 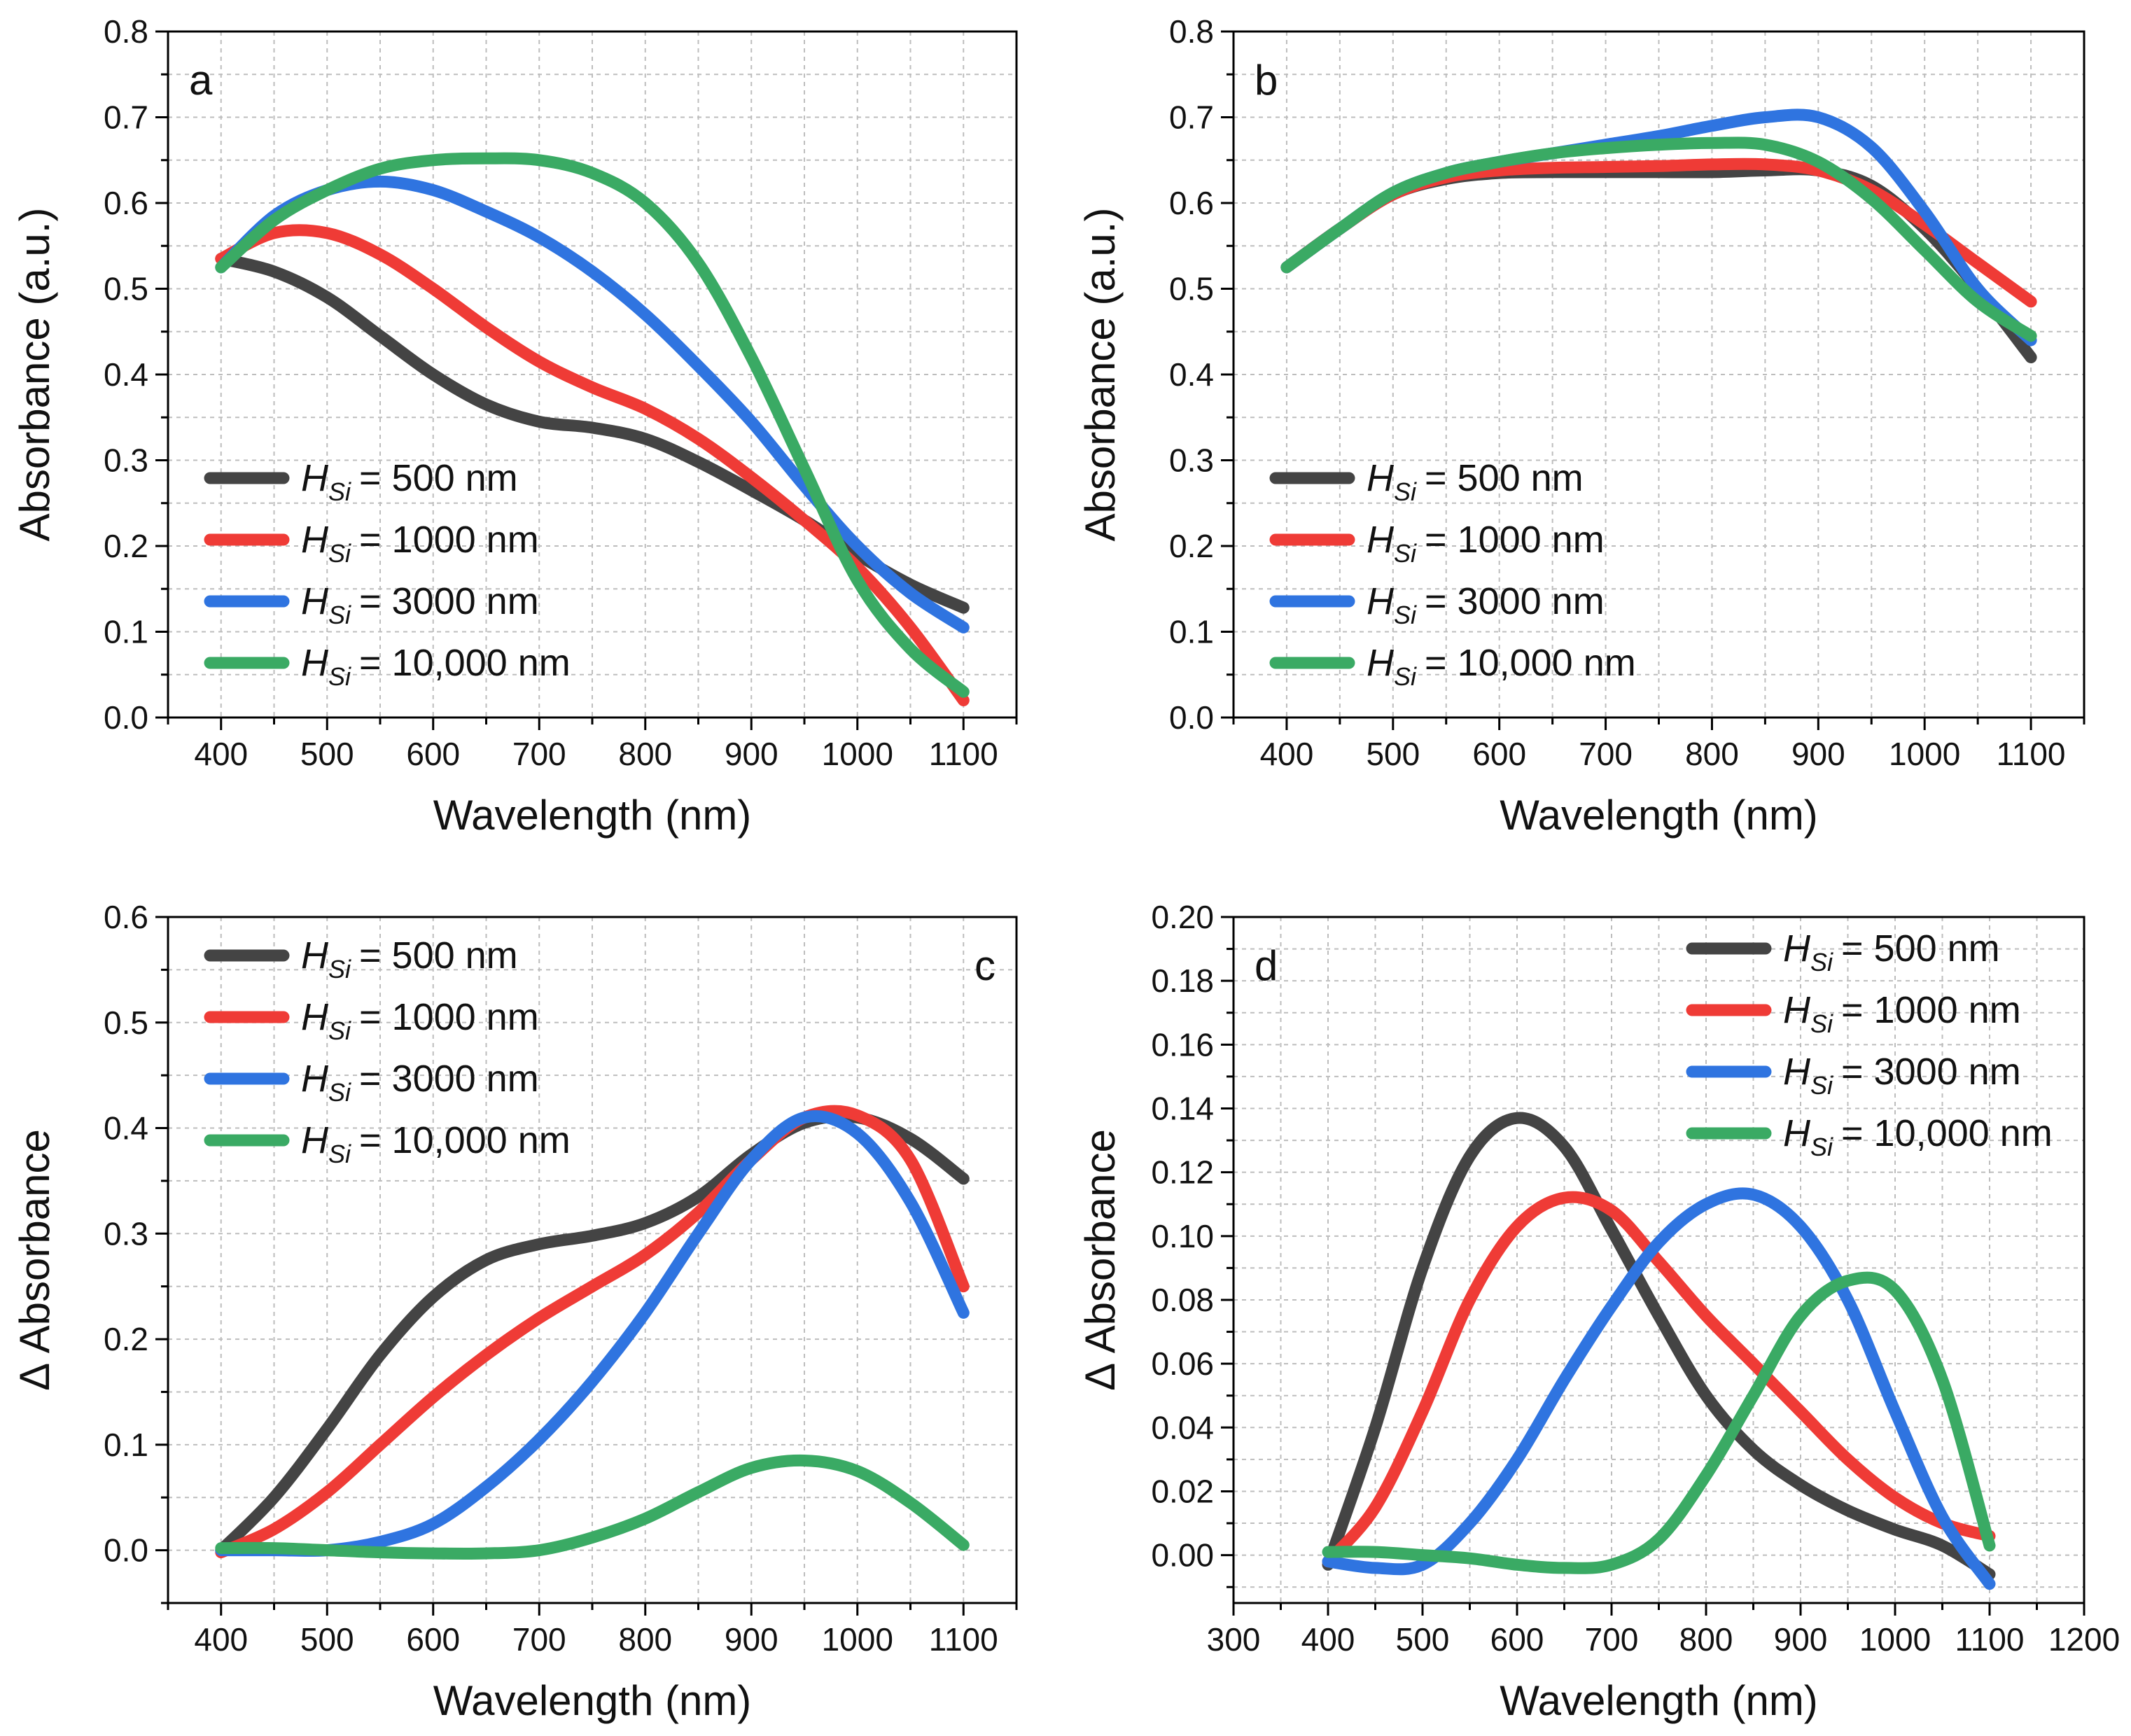 What do you see at coordinates (1515, 601) in the screenshot?
I see `legend-label-value: = 3000 nm` at bounding box center [1515, 601].